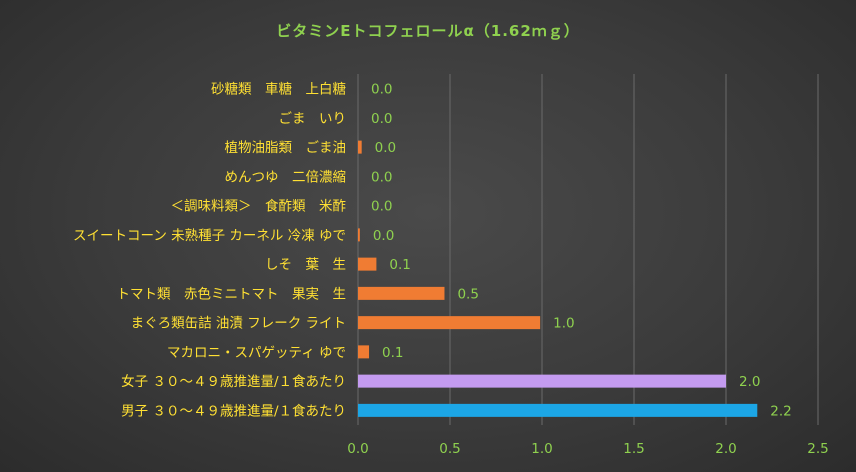 This screenshot has height=472, width=856. I want to click on category-label: マカロニ・スパゲッティ ゆで, so click(256, 353).